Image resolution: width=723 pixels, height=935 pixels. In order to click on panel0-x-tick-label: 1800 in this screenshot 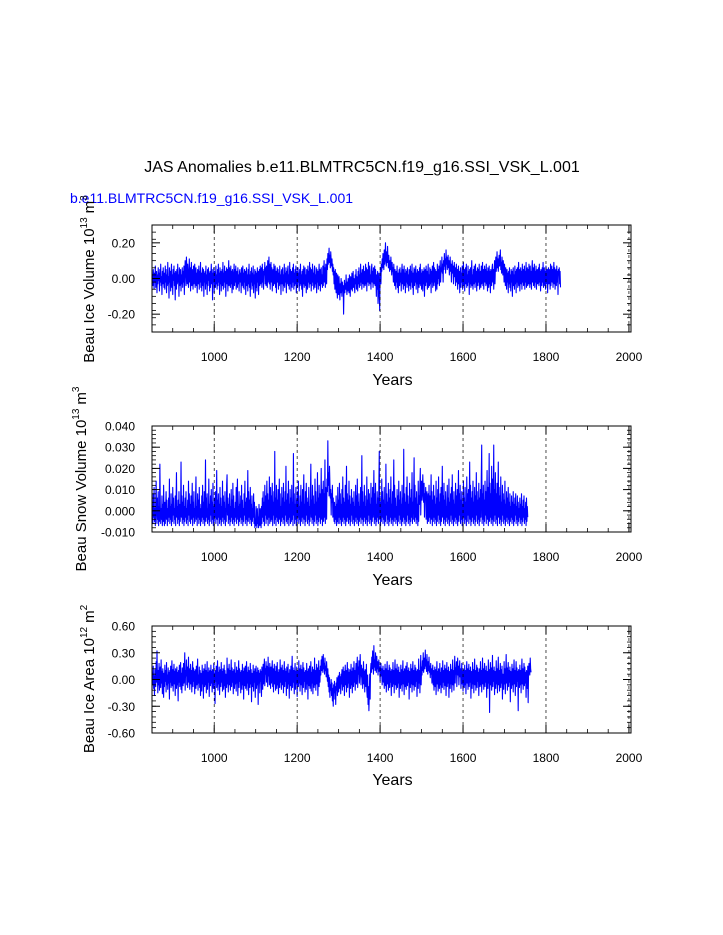, I will do `click(546, 357)`.